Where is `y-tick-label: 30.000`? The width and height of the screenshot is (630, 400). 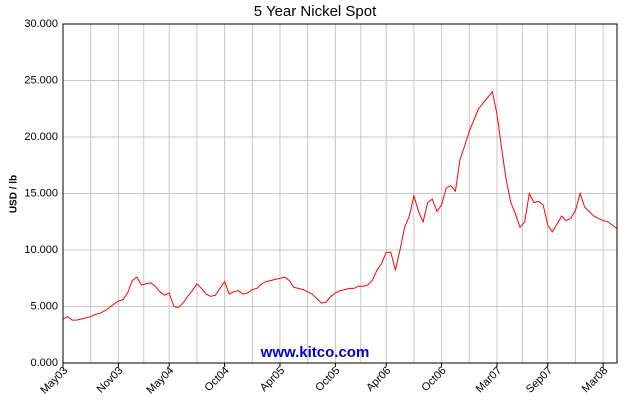 y-tick-label: 30.000 is located at coordinates (41, 24).